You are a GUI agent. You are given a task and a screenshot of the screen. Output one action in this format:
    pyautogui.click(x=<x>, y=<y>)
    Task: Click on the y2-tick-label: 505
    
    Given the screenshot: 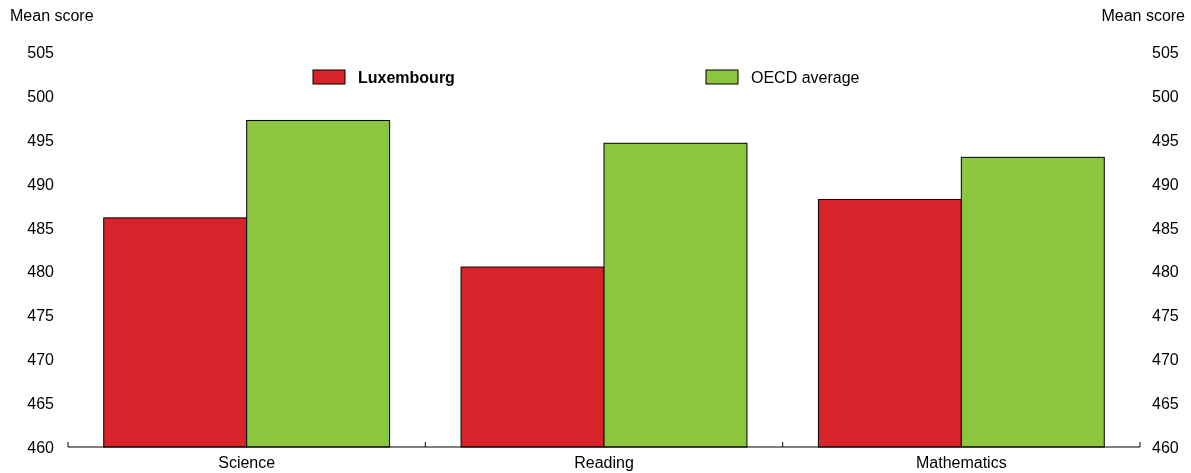 What is the action you would take?
    pyautogui.click(x=1165, y=52)
    